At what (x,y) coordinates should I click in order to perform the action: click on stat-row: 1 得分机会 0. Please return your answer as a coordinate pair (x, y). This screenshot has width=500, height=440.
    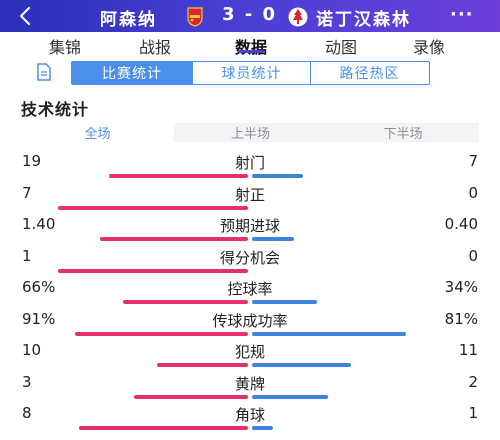
    Looking at the image, I should click on (250, 262).